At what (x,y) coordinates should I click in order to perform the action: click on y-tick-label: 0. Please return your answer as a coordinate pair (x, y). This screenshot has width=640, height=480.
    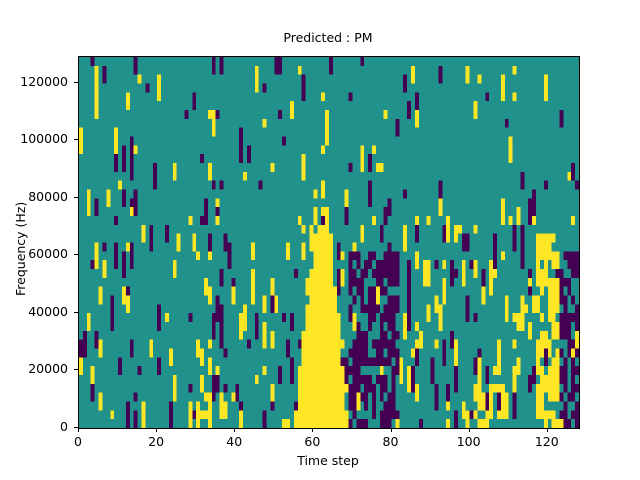
    Looking at the image, I should click on (64, 426).